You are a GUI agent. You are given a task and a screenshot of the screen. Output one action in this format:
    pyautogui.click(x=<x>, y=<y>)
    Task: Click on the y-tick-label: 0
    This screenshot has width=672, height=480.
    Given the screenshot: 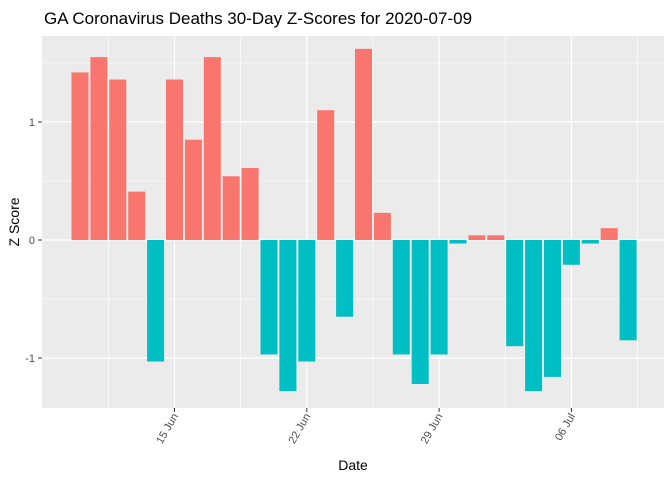 What is the action you would take?
    pyautogui.click(x=32, y=241)
    